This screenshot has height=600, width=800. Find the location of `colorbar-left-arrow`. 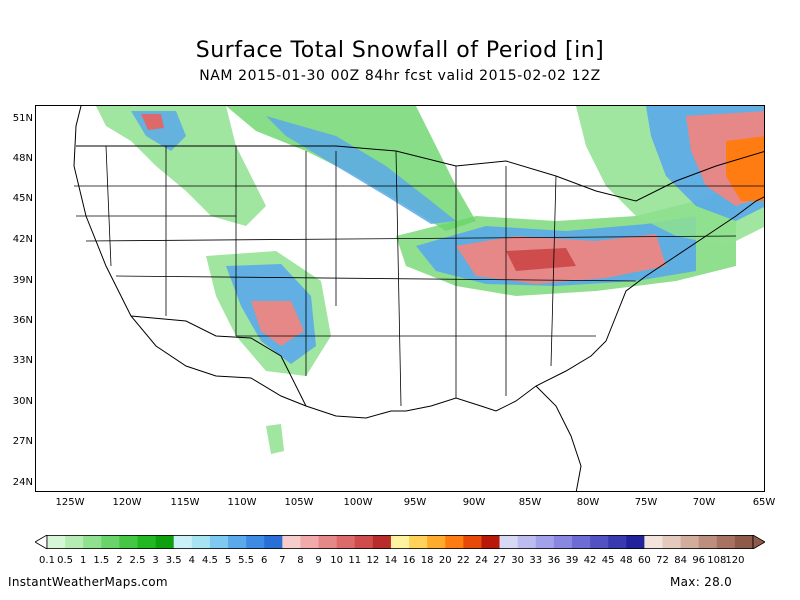

colorbar-left-arrow is located at coordinates (41, 542).